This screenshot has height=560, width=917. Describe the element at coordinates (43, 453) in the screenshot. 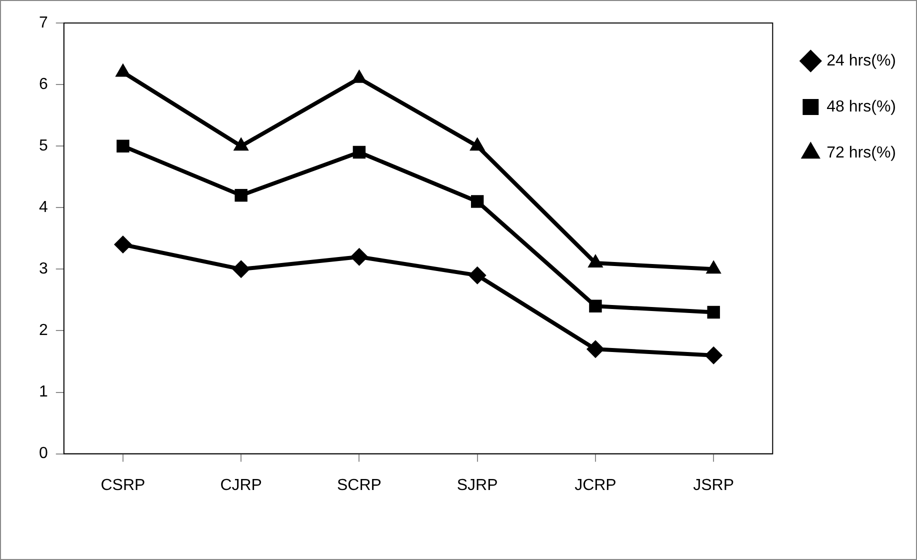

I see `y-tick-label: 0` at that location.